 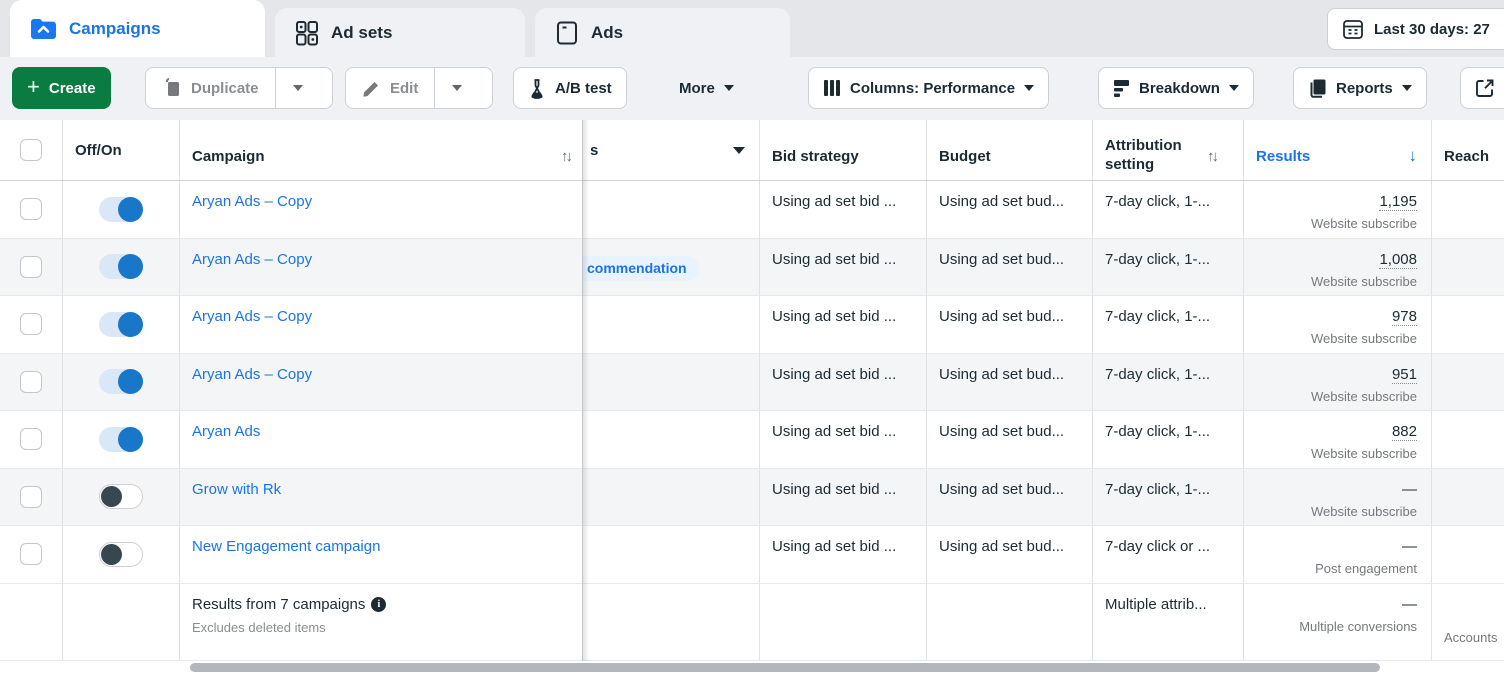 What do you see at coordinates (1317, 88) in the screenshot?
I see `reports-icon` at bounding box center [1317, 88].